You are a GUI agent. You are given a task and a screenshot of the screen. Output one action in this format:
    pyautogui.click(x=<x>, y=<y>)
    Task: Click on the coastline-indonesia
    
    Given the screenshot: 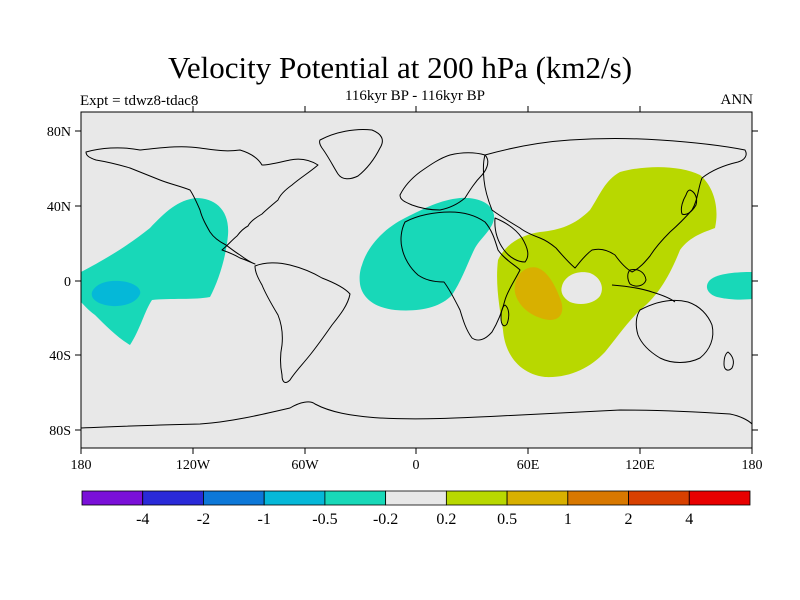 What is the action you would take?
    pyautogui.click(x=643, y=293)
    